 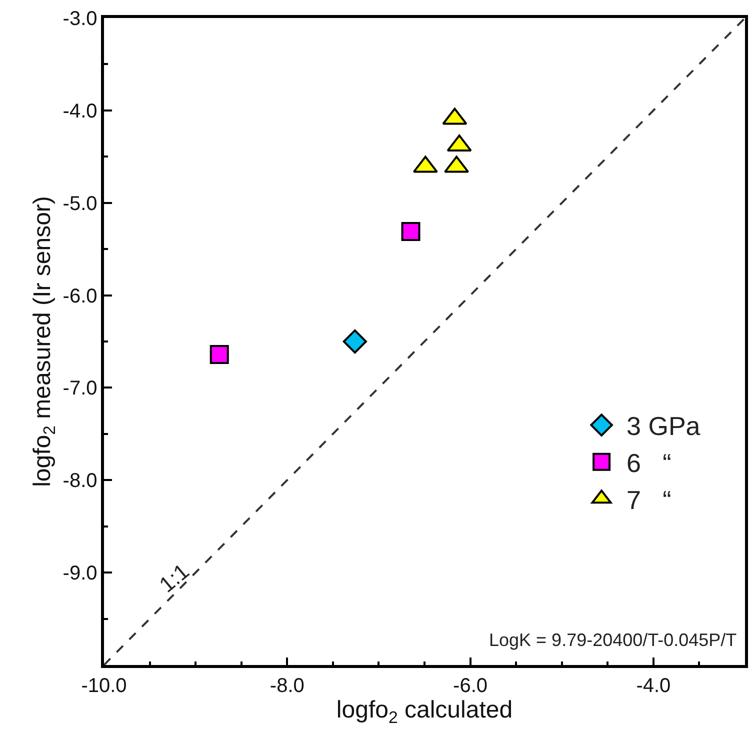 What do you see at coordinates (80, 389) in the screenshot?
I see `y-tick-label: -7.0` at bounding box center [80, 389].